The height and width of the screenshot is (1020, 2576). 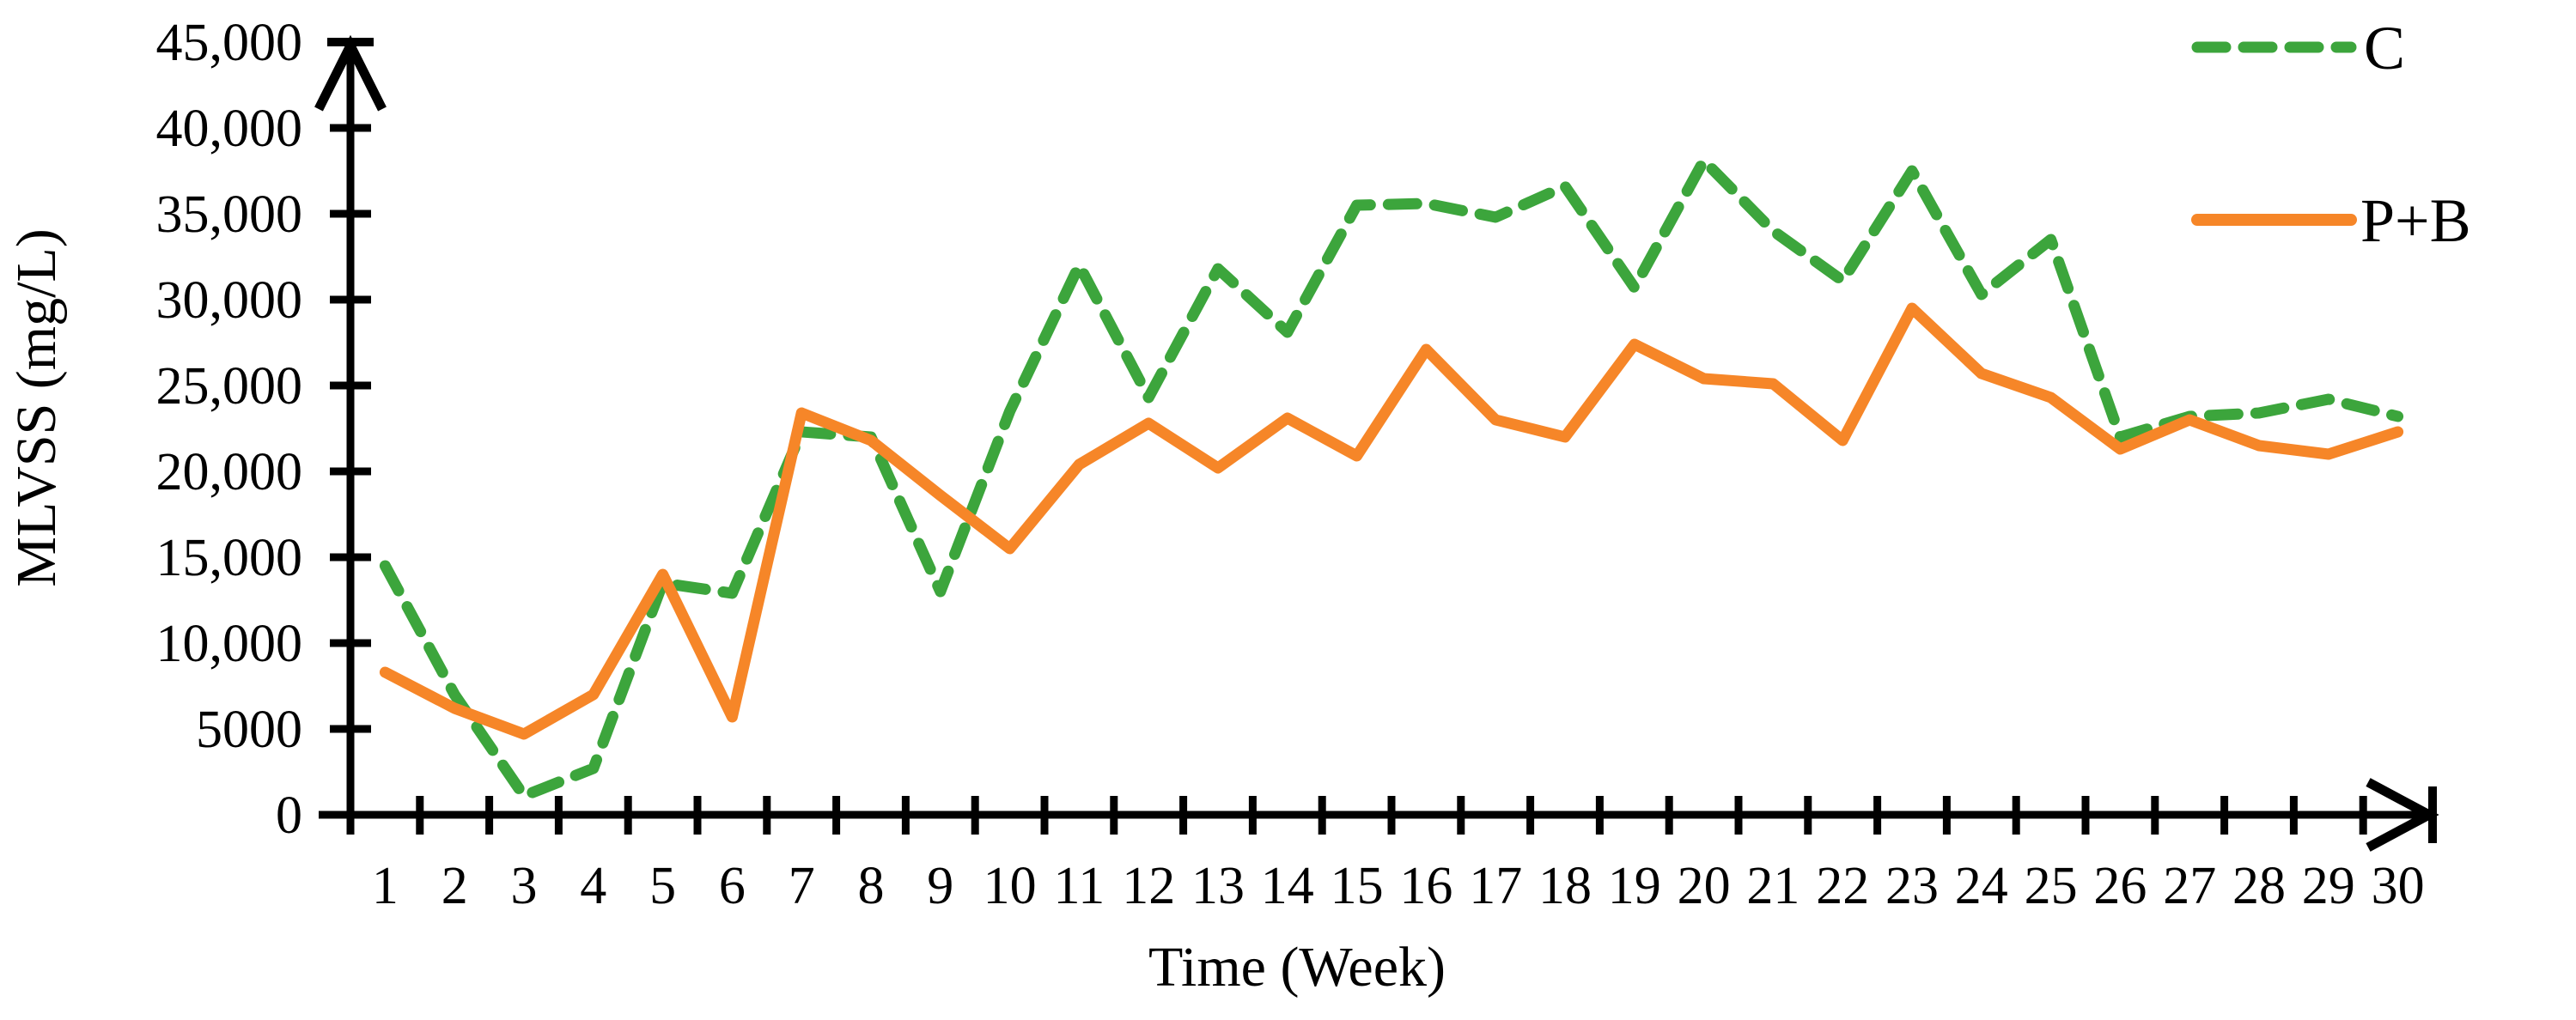 I want to click on legend: C P+B, so click(x=2331, y=134).